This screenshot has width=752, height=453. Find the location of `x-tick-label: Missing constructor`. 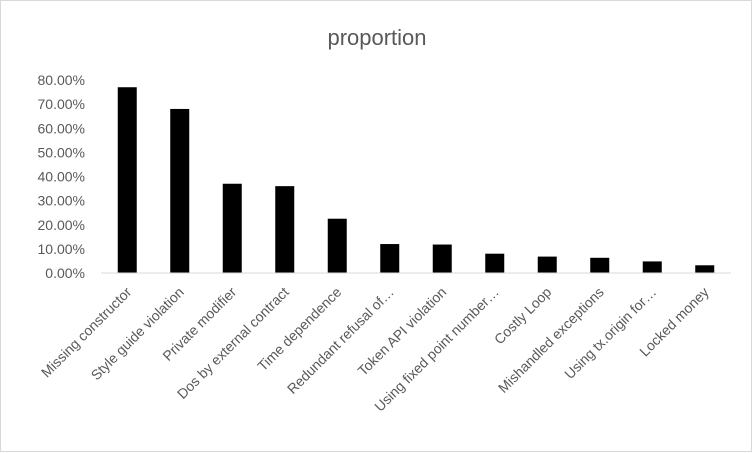

x-tick-label: Missing constructor is located at coordinates (86, 332).